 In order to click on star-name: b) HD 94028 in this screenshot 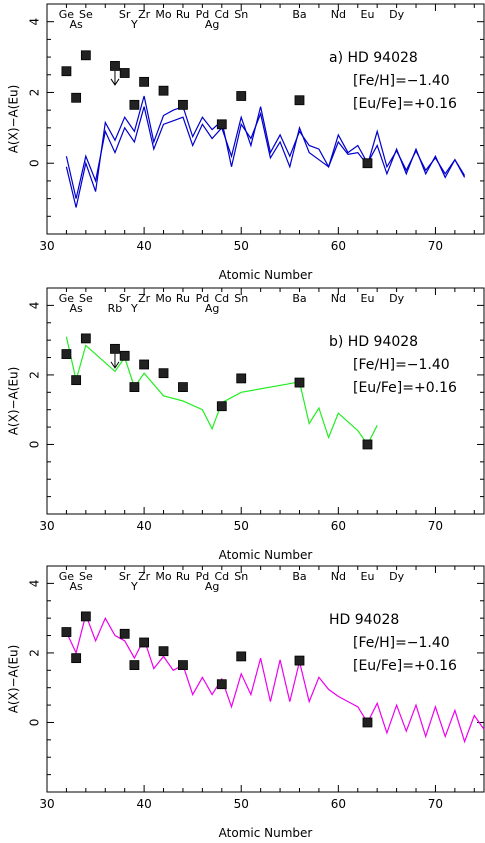, I will do `click(373, 342)`.